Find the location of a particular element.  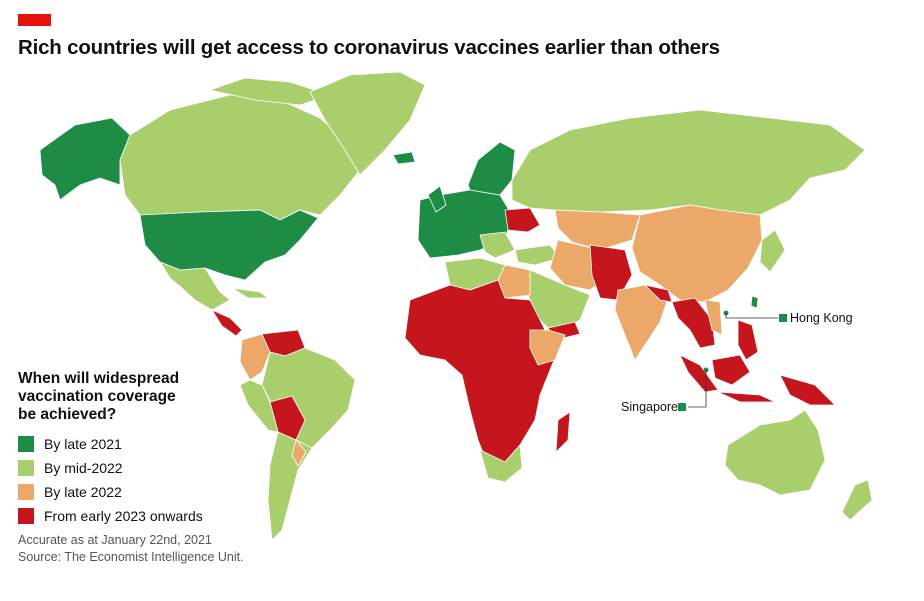

legend-label: From early 2023 onwards is located at coordinates (123, 516).